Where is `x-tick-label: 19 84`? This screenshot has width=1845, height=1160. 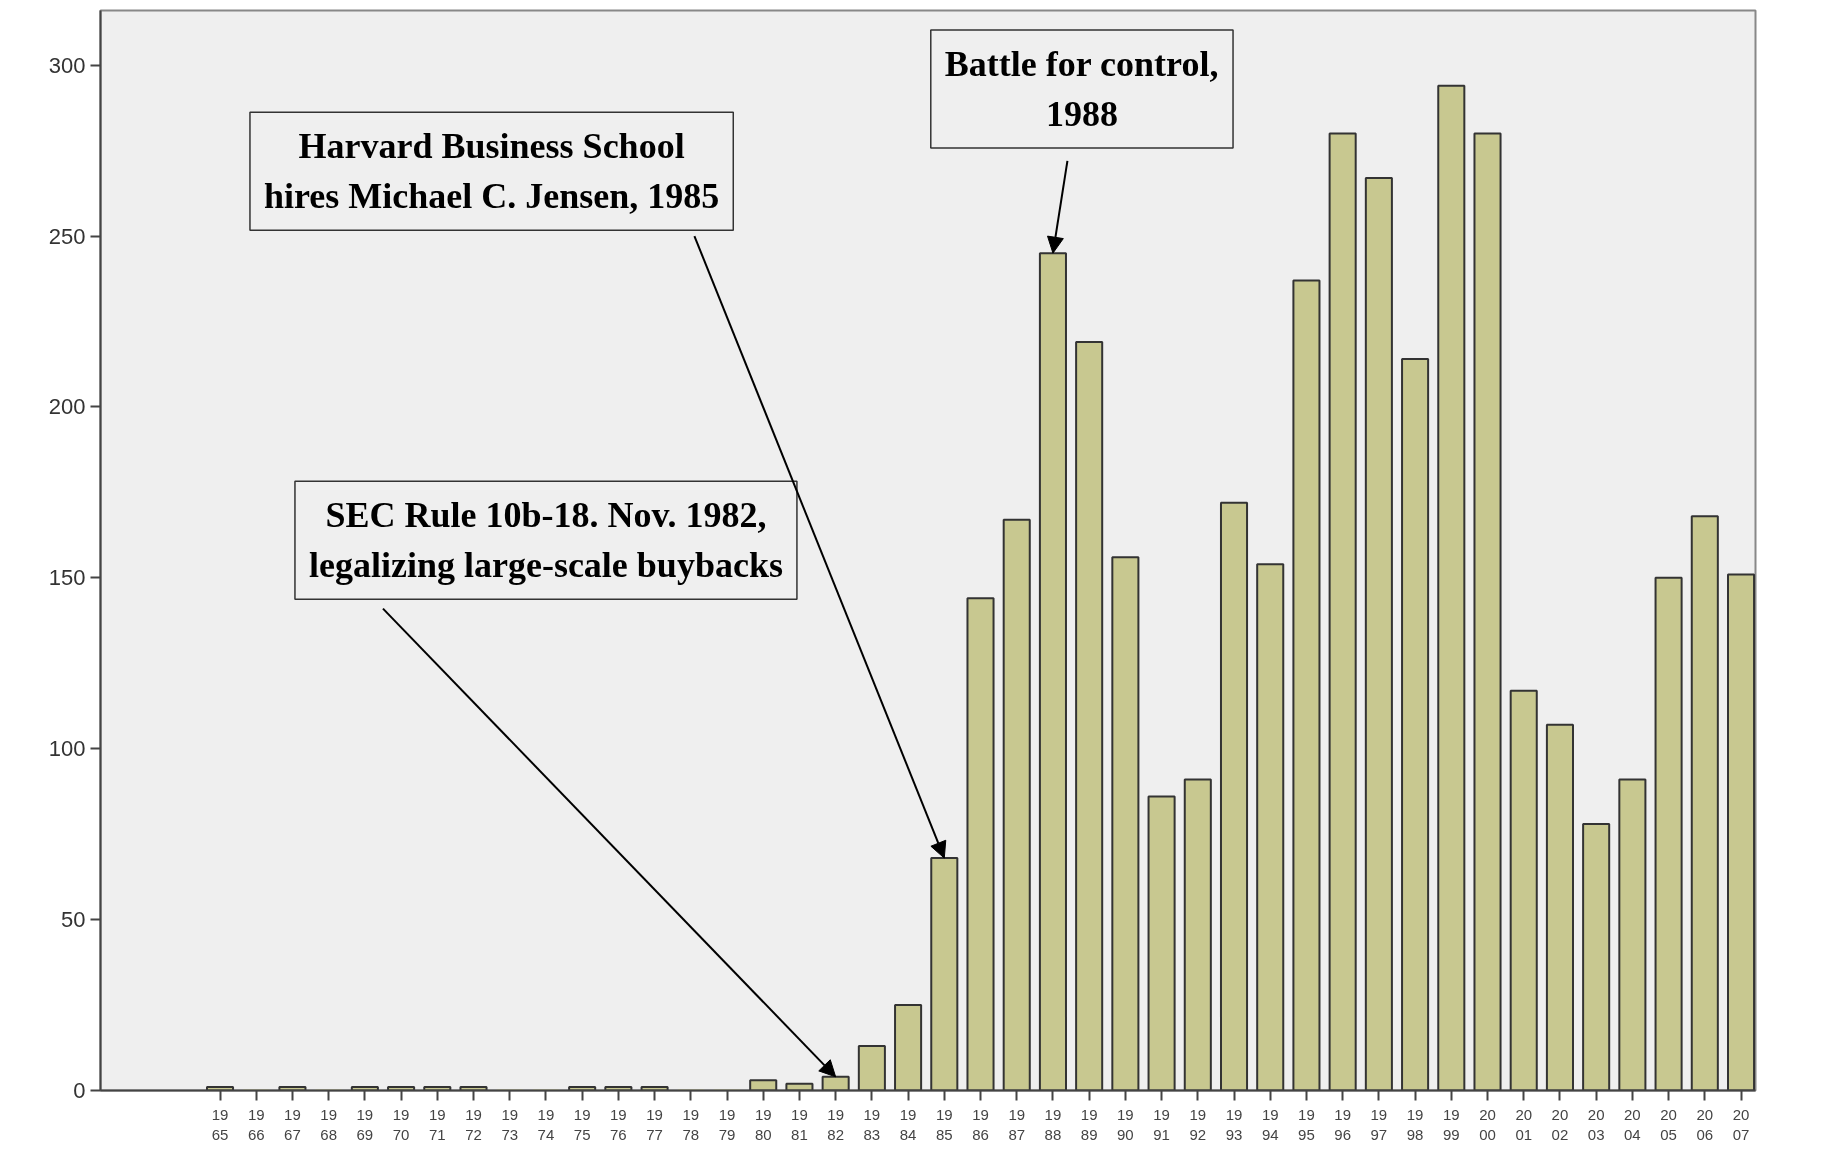
x-tick-label: 19 84 is located at coordinates (908, 1124).